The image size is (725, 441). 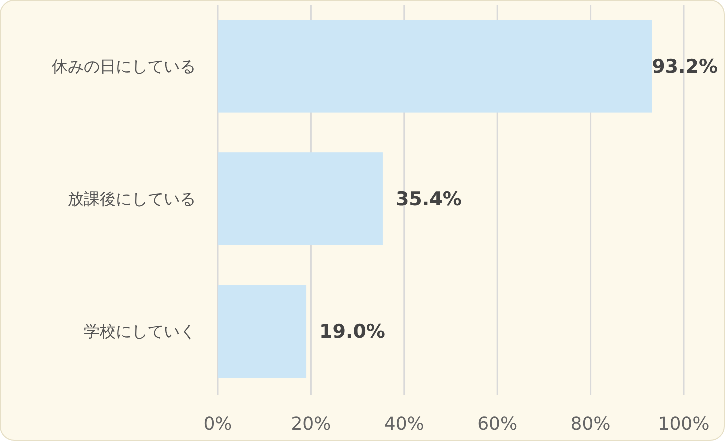 What do you see at coordinates (685, 67) in the screenshot?
I see `data-label: 93.2%` at bounding box center [685, 67].